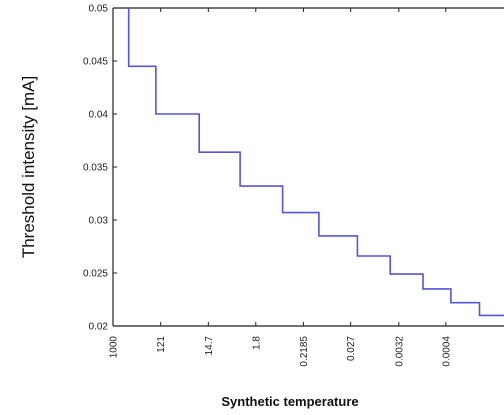 The image size is (504, 415). Describe the element at coordinates (99, 9) in the screenshot. I see `y-tick-label: 0.05` at that location.